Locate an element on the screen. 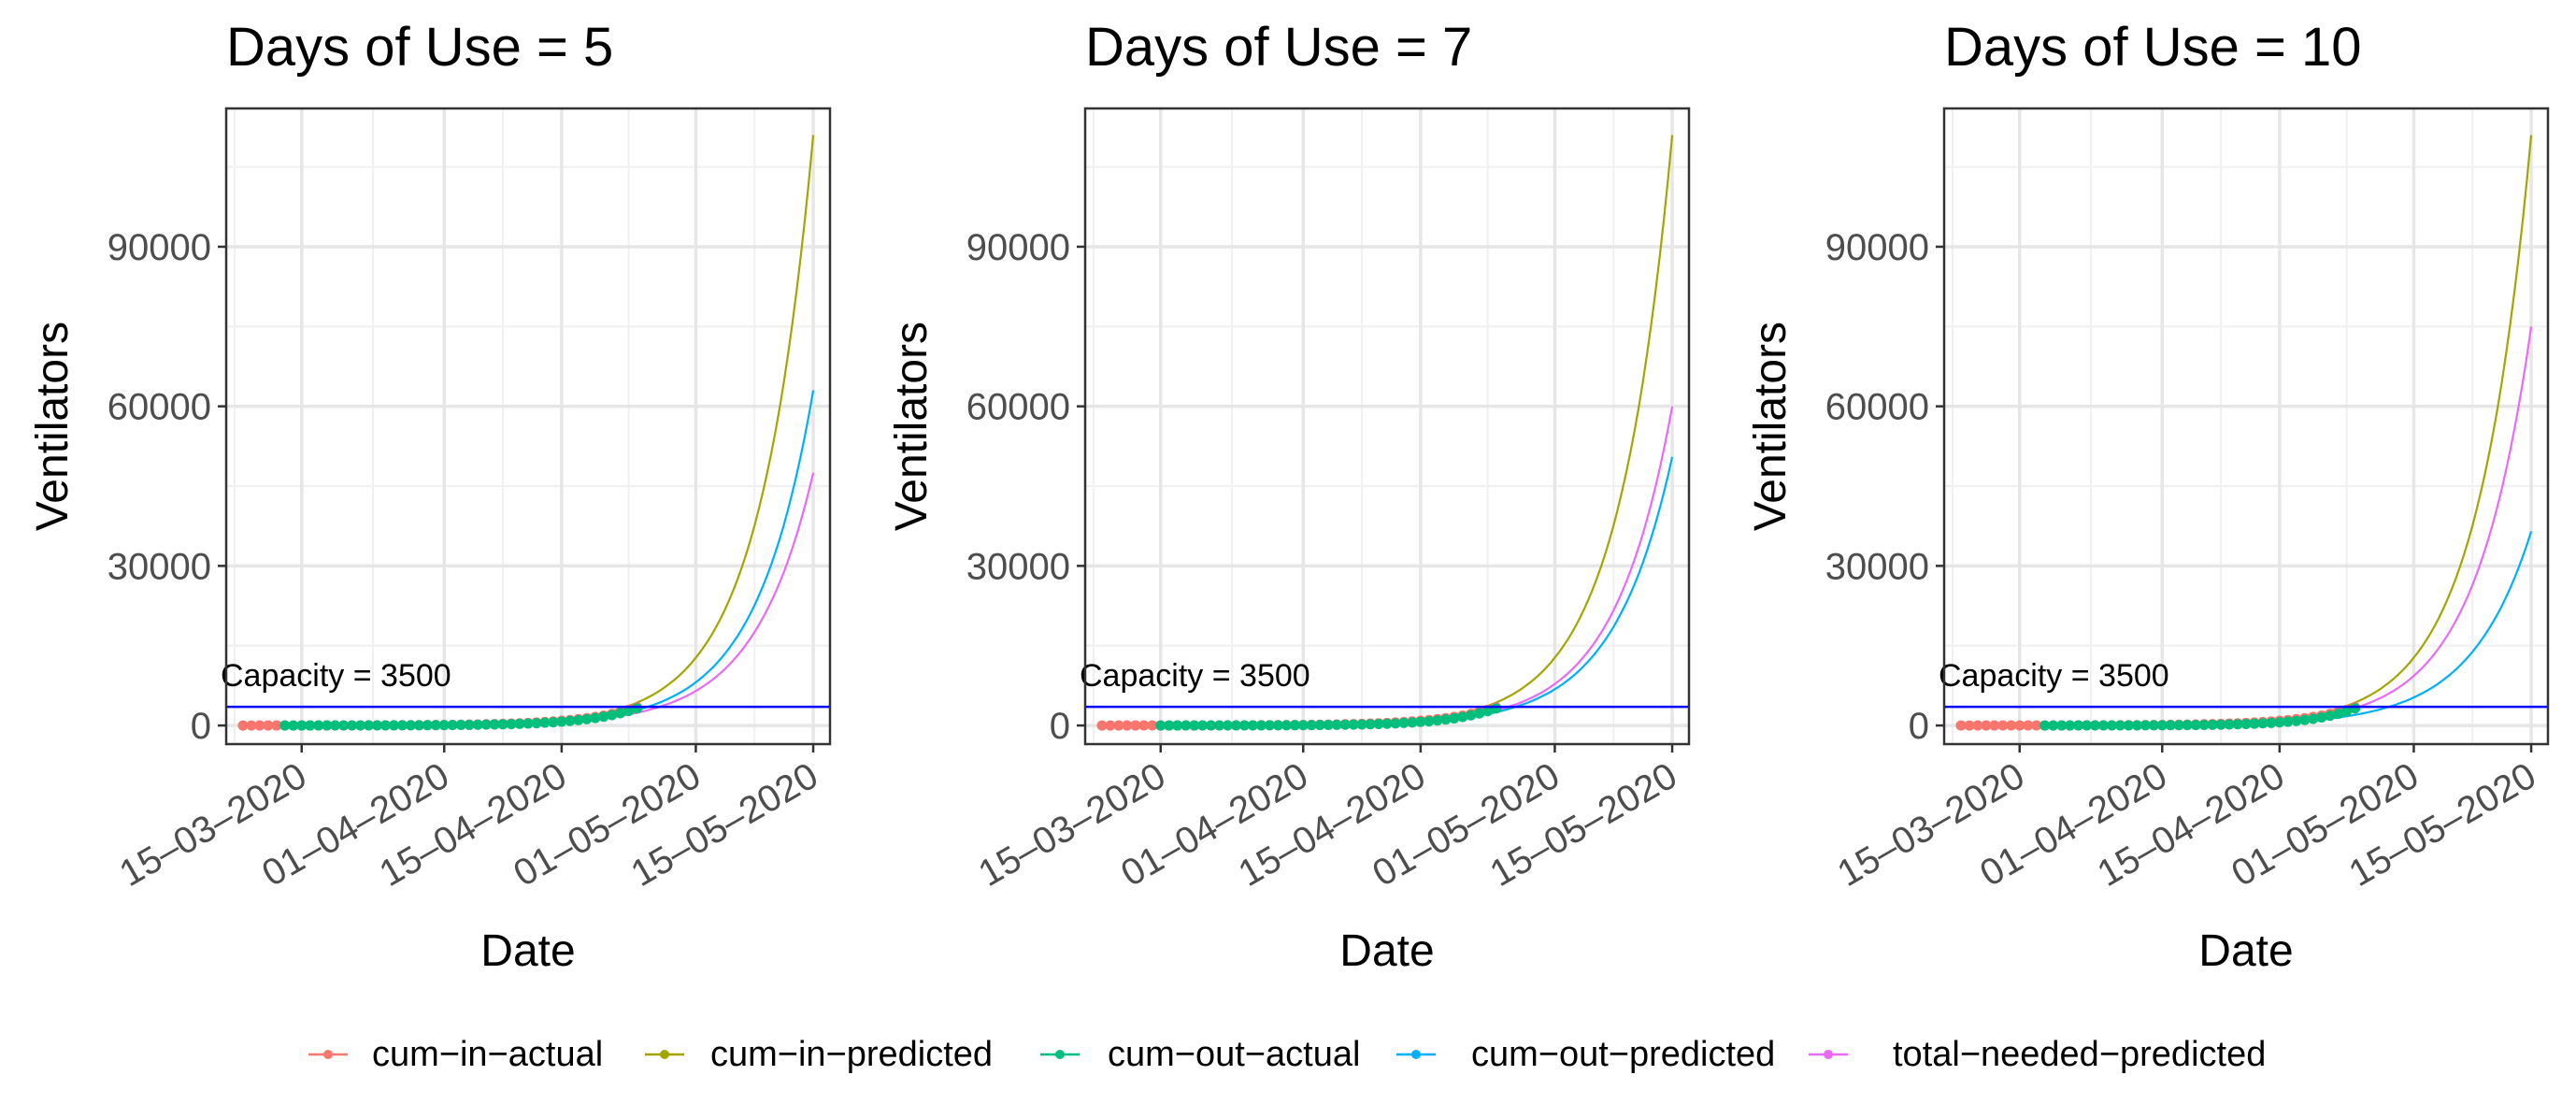 The width and height of the screenshot is (2576, 1104). legend-label-total-needed-predicted: total−needed−predicted is located at coordinates (2079, 1054).